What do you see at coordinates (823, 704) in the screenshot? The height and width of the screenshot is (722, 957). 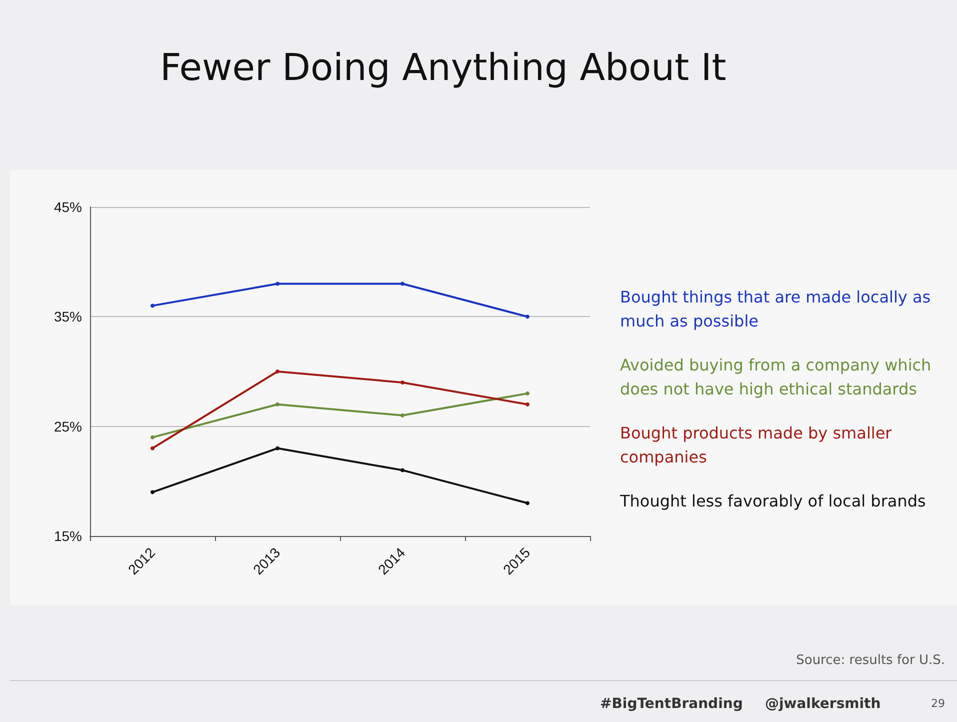 I see `text: @jwalkersmith` at bounding box center [823, 704].